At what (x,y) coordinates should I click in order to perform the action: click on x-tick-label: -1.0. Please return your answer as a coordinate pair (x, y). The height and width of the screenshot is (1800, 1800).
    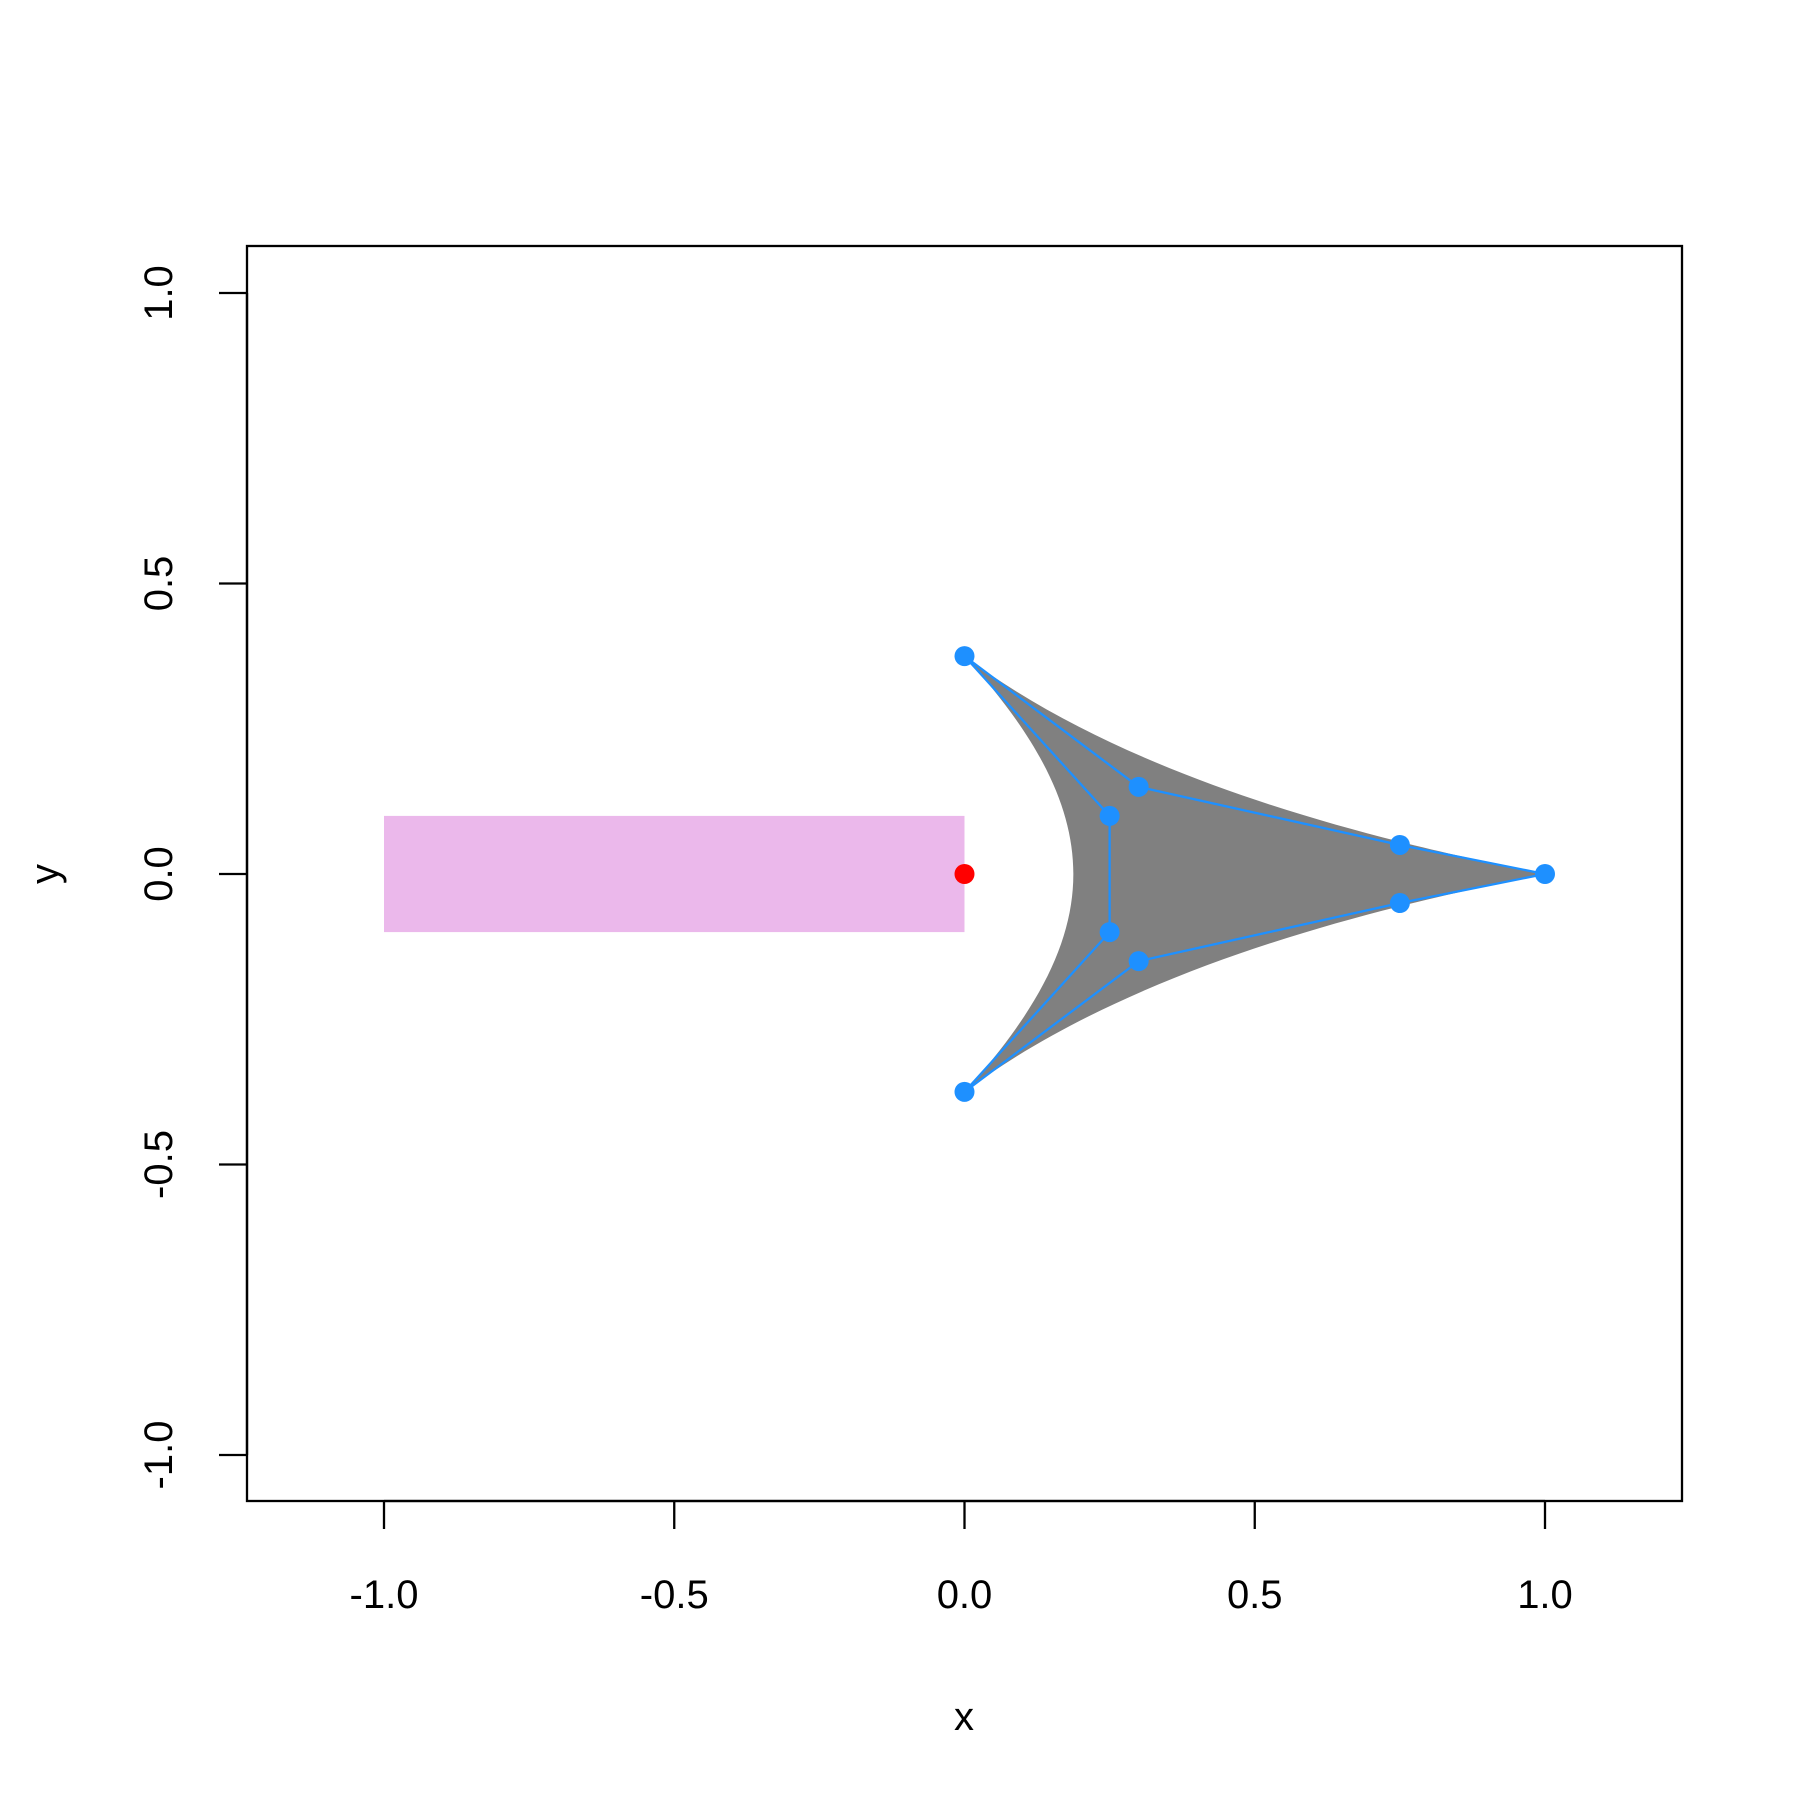
    Looking at the image, I should click on (384, 1595).